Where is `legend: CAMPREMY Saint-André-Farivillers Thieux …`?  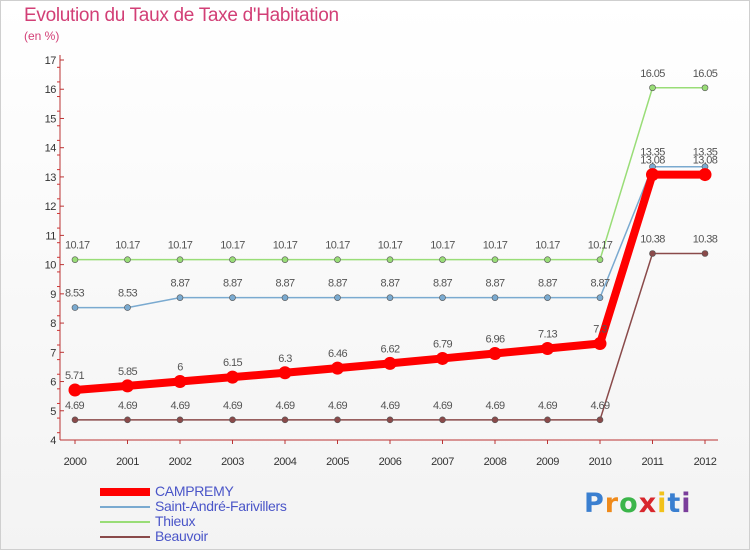
legend: CAMPREMY Saint-André-Farivillers Thieux … is located at coordinates (230, 514).